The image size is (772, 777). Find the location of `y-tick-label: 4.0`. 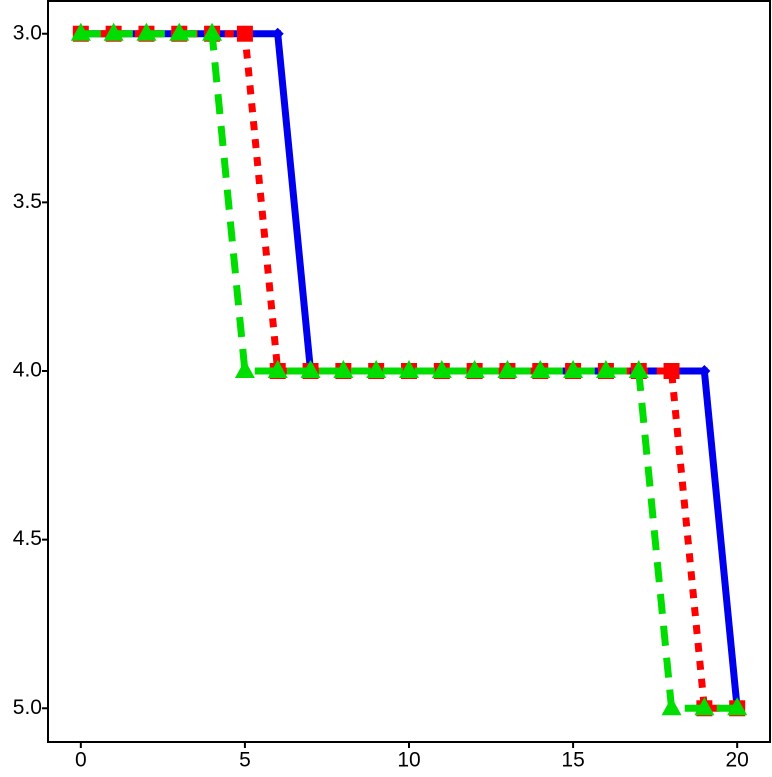

y-tick-label: 4.0 is located at coordinates (27, 370).